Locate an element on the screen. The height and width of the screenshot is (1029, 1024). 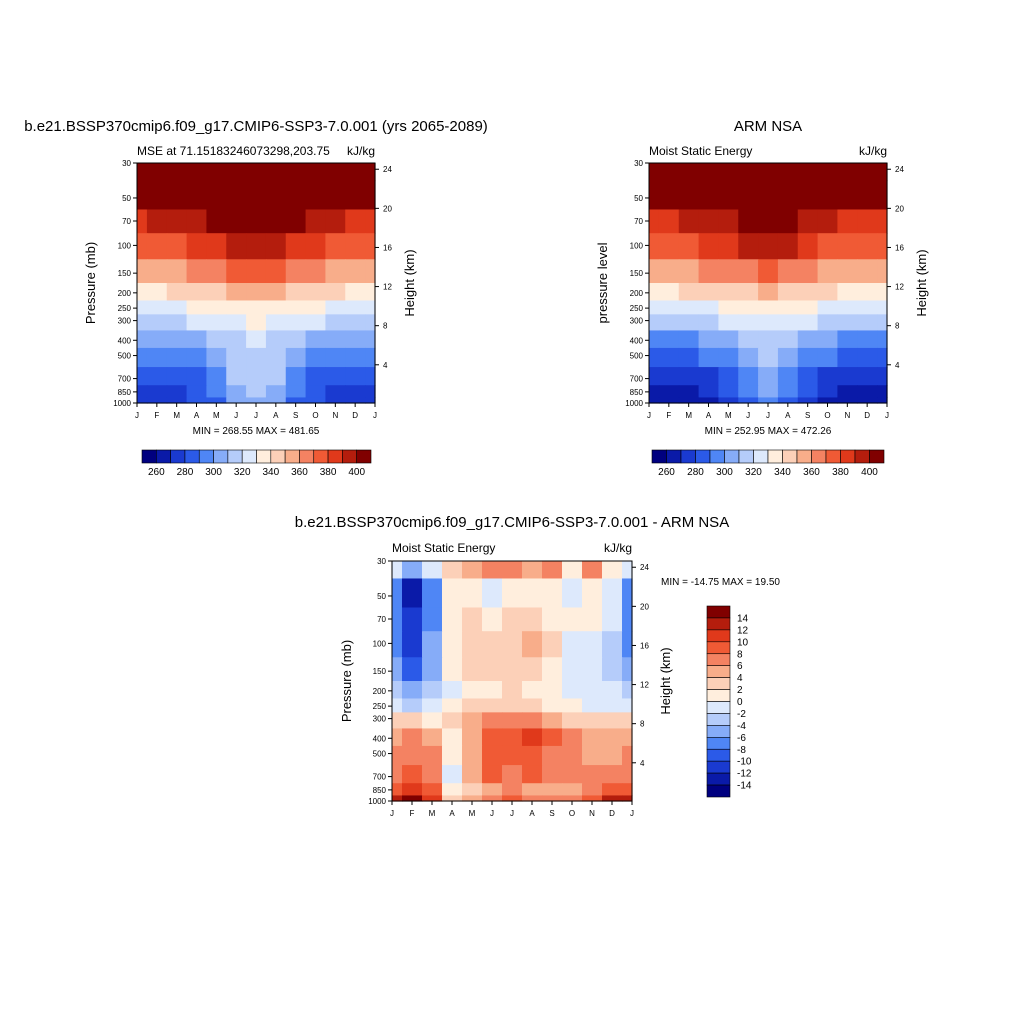
model-colorbar: 260 280 300 320 340 360 380 400 is located at coordinates (256, 463).